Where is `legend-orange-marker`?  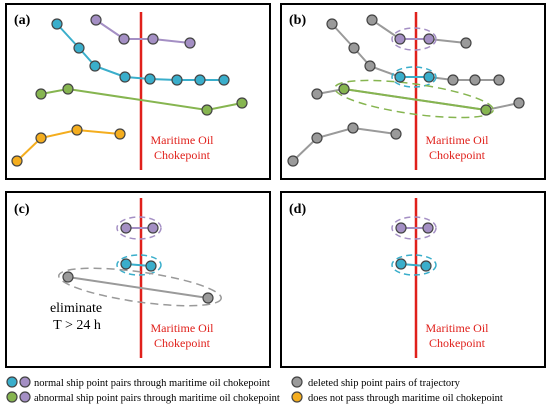
legend-orange-marker is located at coordinates (297, 397).